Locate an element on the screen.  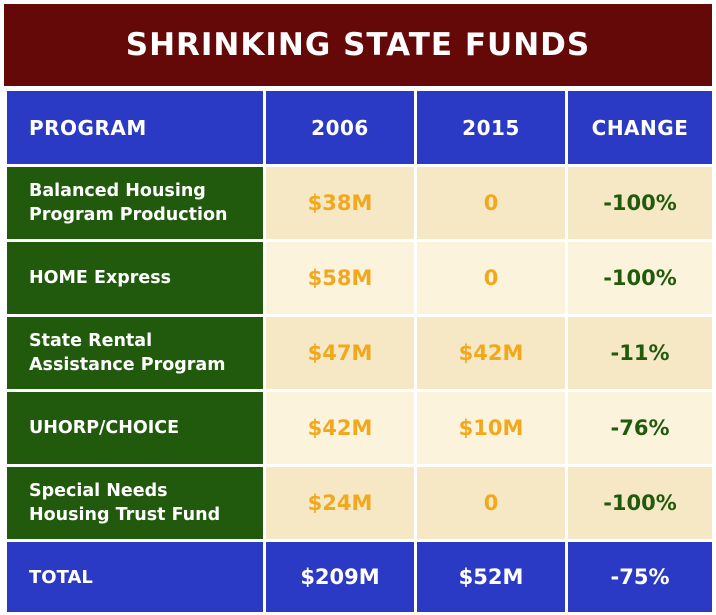
title-bar: SHRINKING STATE FUNDS is located at coordinates (358, 45).